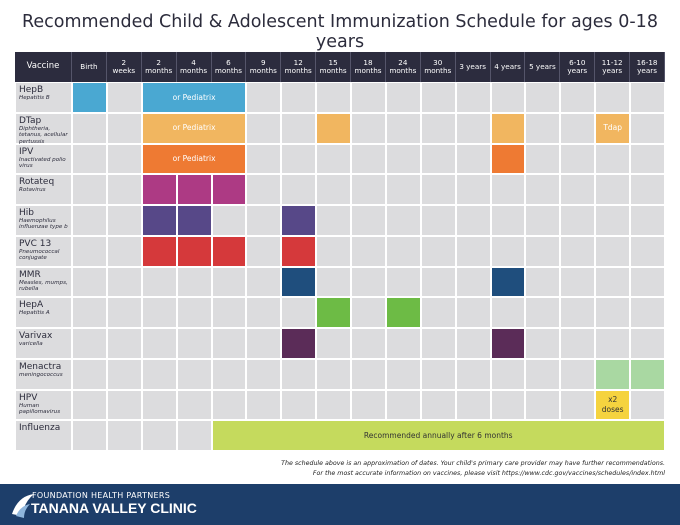 The image size is (680, 525). What do you see at coordinates (42, 162) in the screenshot?
I see `vaccine-description: Inactivated polio virus` at bounding box center [42, 162].